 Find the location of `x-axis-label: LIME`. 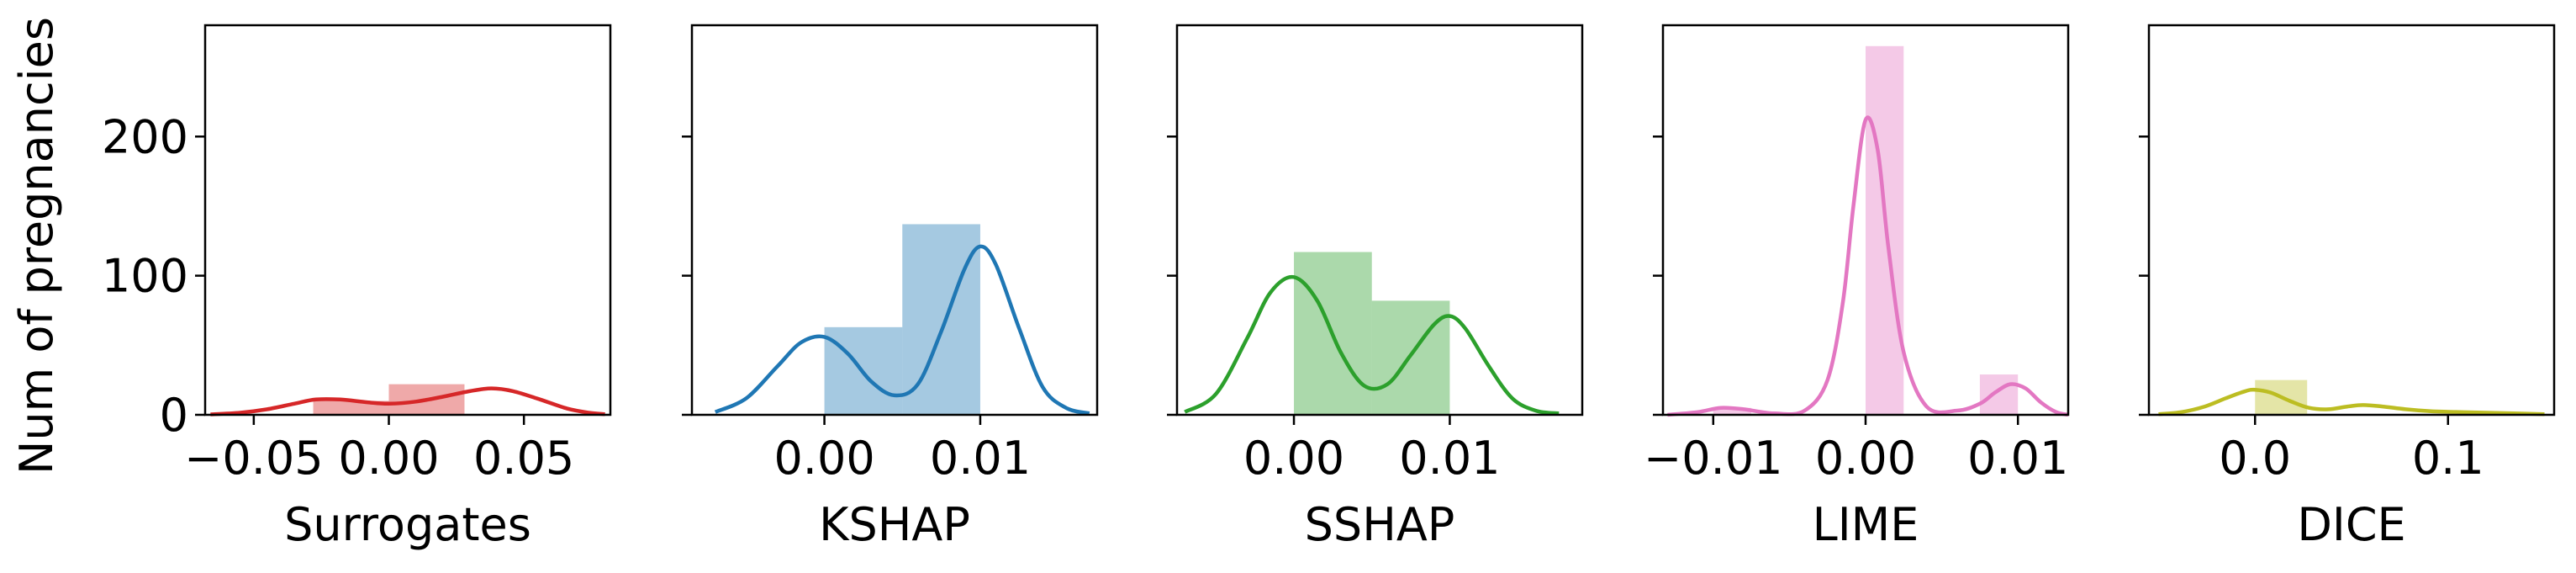

x-axis-label: LIME is located at coordinates (1866, 524).